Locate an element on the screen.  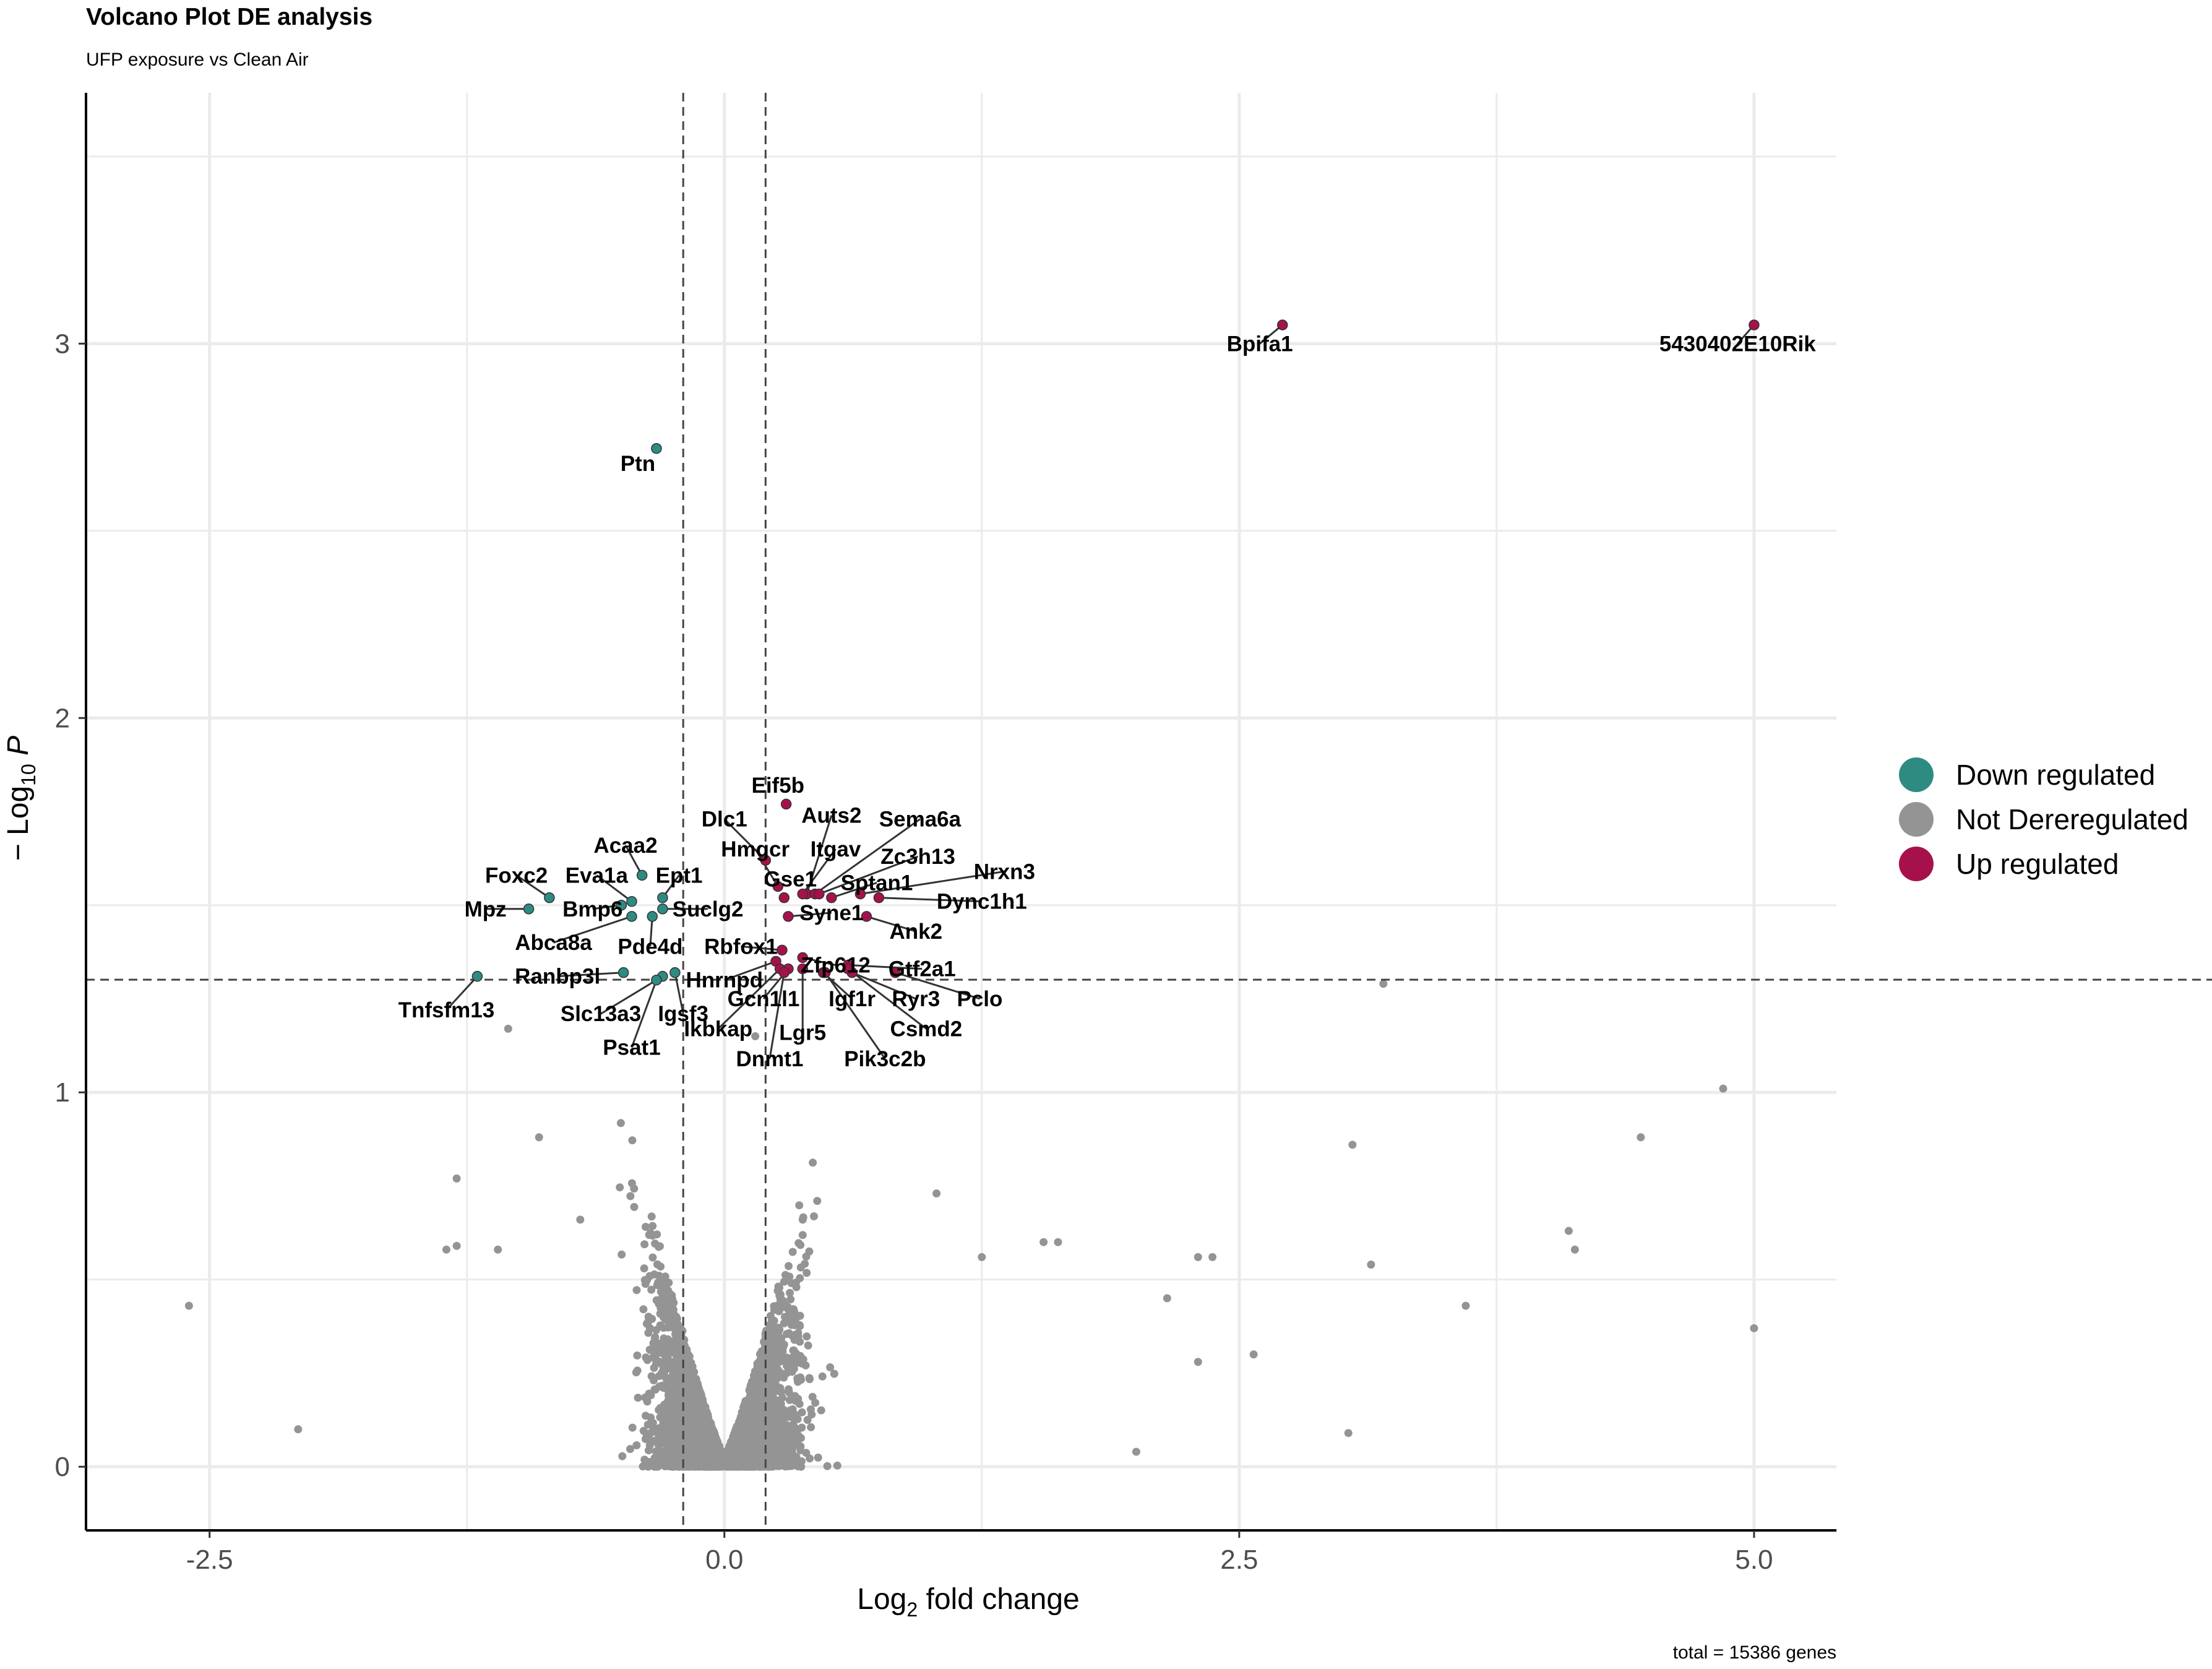
x-axis-label: Log2 fold change is located at coordinates (968, 1602).